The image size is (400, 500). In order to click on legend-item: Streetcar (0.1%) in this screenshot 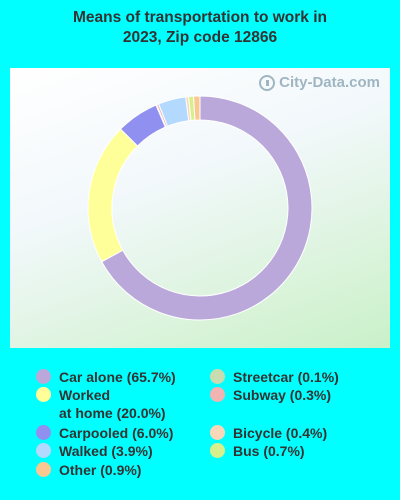, I will do `click(274, 377)`.